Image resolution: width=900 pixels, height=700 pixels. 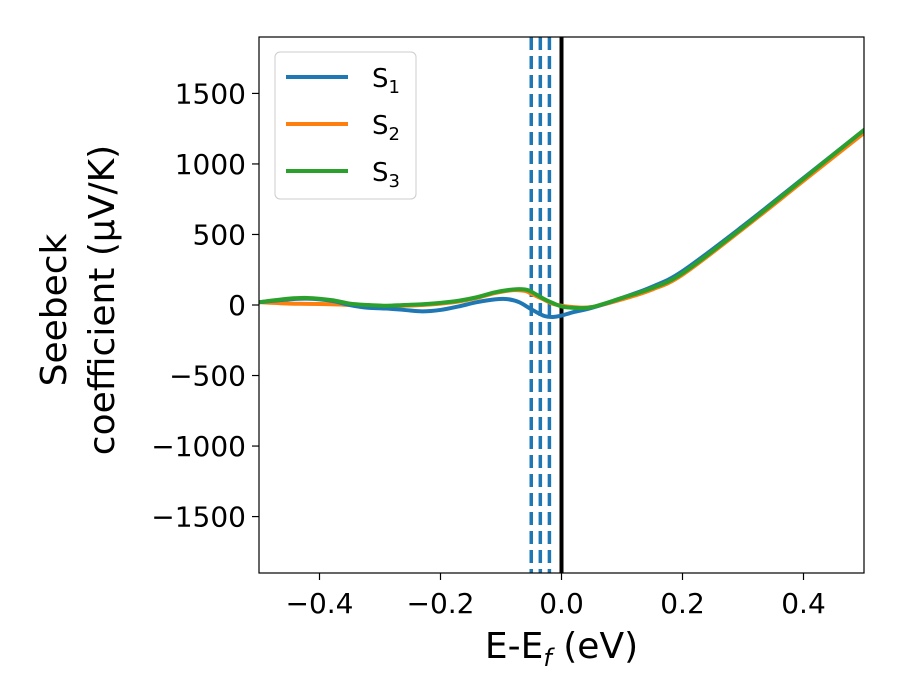 I want to click on y-tick-label: 0, so click(x=237, y=305).